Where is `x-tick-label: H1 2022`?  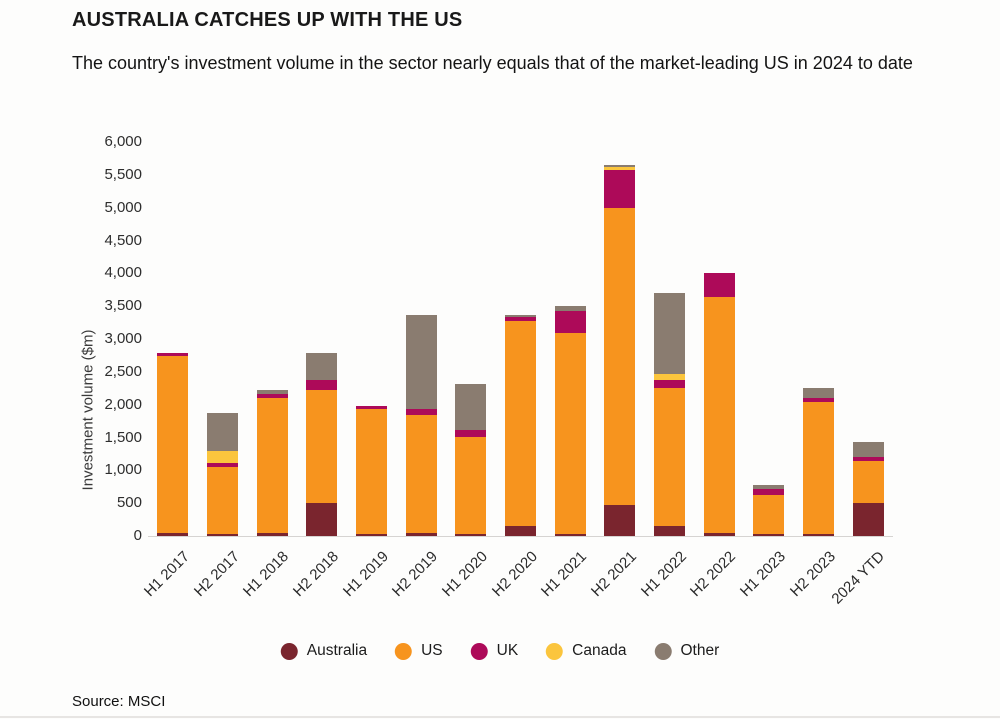 x-tick-label: H1 2022 is located at coordinates (663, 574).